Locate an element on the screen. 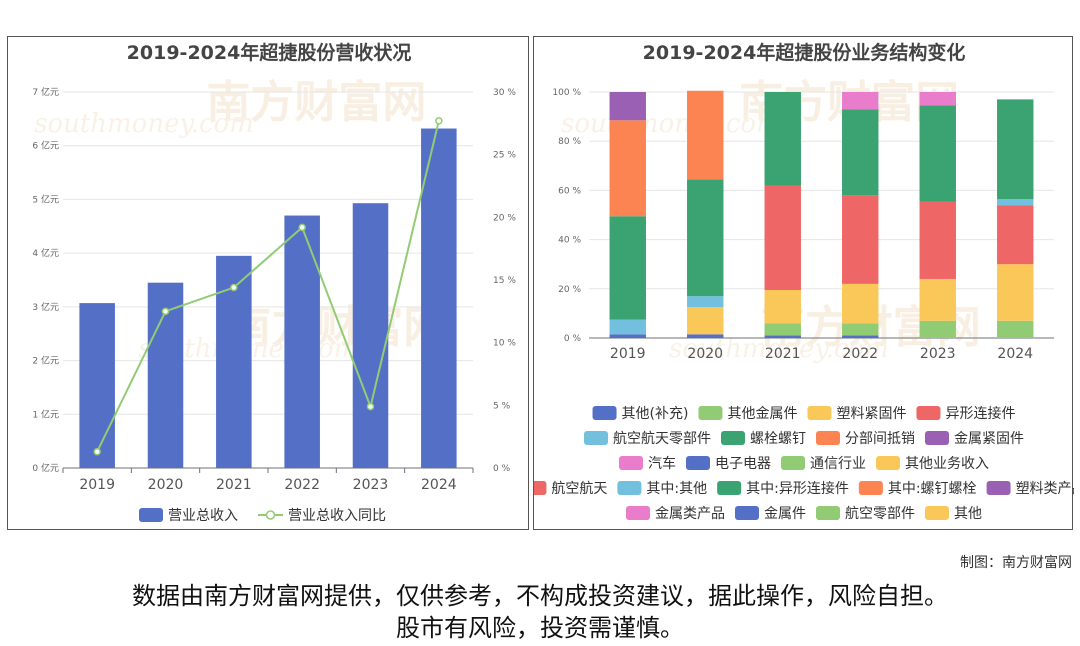 Image resolution: width=1080 pixels, height=646 pixels. disclaimer-line-2: 股市有风险，投资需谨慎。 is located at coordinates (540, 628).